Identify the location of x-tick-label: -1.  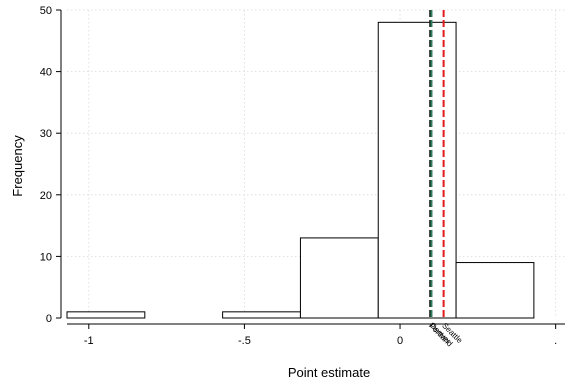
(89, 341).